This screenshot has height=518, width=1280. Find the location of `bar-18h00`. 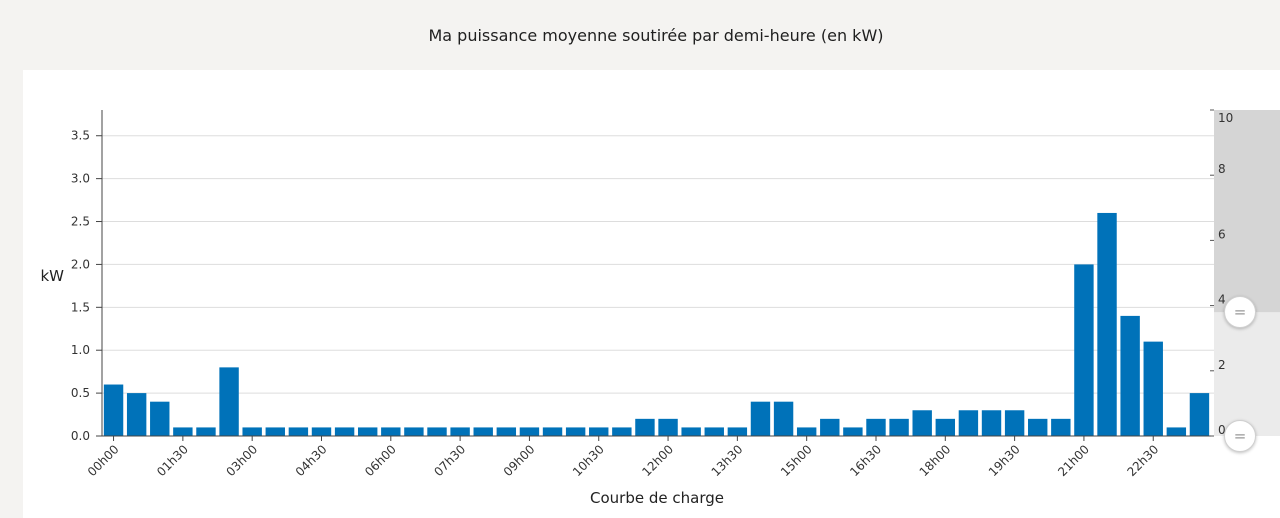

bar-18h00 is located at coordinates (945, 427).